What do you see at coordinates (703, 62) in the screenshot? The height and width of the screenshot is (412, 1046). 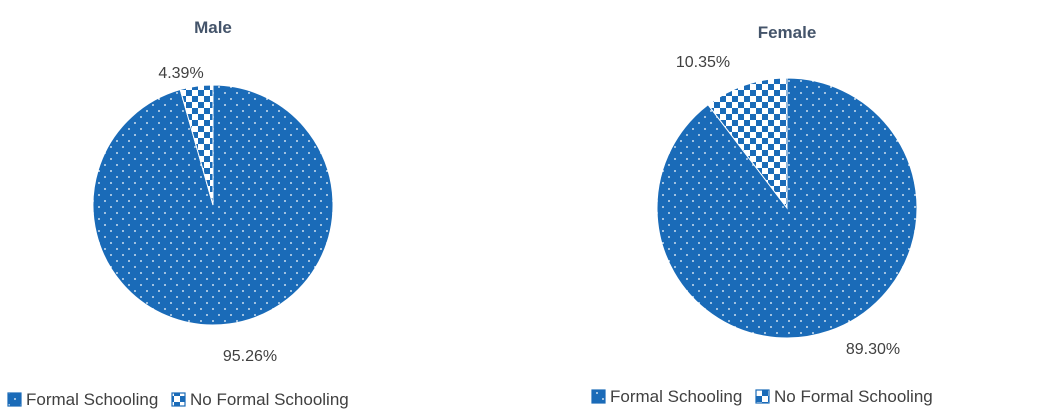 I see `data-label: 10.35%` at bounding box center [703, 62].